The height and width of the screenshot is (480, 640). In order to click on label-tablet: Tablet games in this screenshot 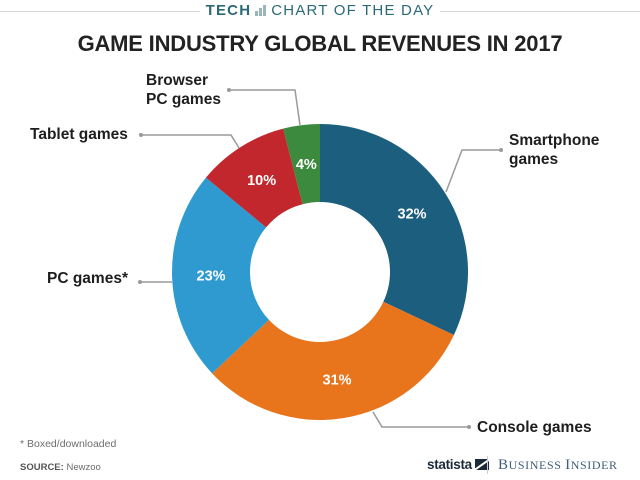, I will do `click(79, 134)`.